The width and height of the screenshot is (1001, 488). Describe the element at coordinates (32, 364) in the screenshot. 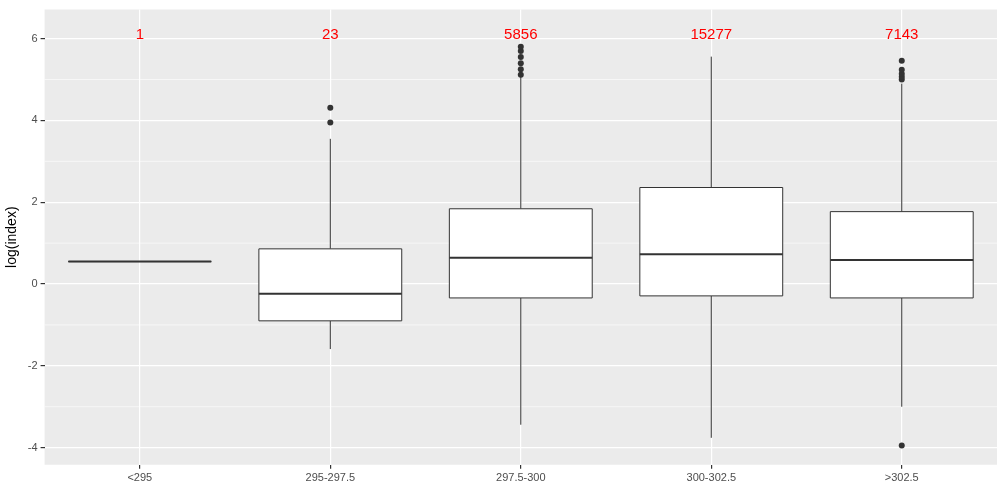

I see `y-tick-label: -2` at that location.